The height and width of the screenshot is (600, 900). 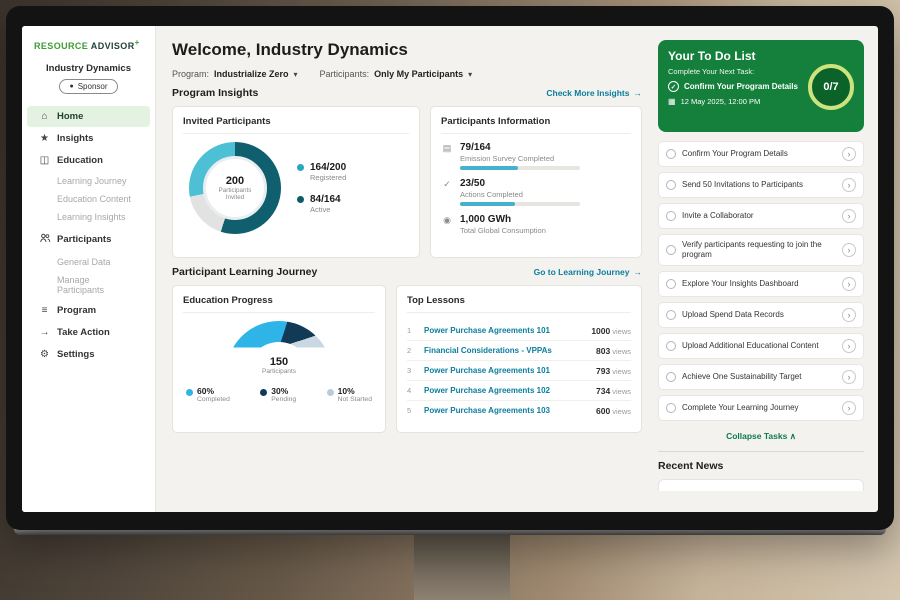 What do you see at coordinates (88, 116) in the screenshot?
I see `sidebar-item-home: ⌂ Home` at bounding box center [88, 116].